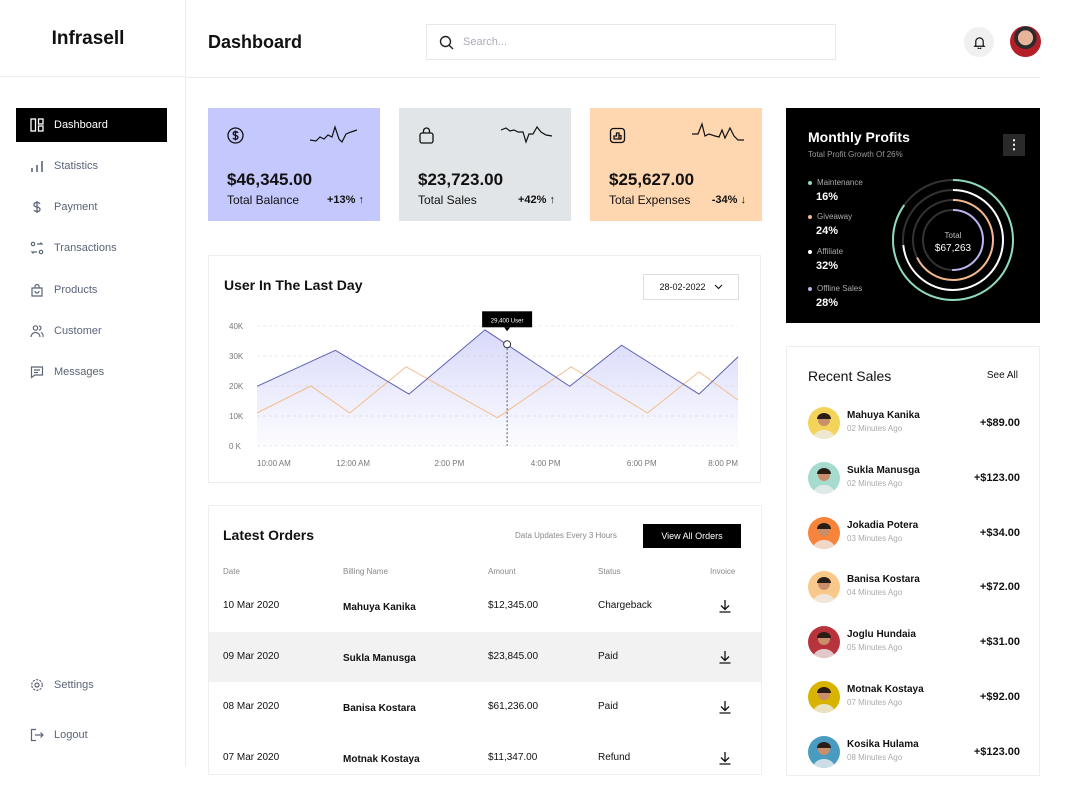 The image size is (1077, 791). What do you see at coordinates (850, 376) in the screenshot?
I see `recent-sales-title: Recent Sales` at bounding box center [850, 376].